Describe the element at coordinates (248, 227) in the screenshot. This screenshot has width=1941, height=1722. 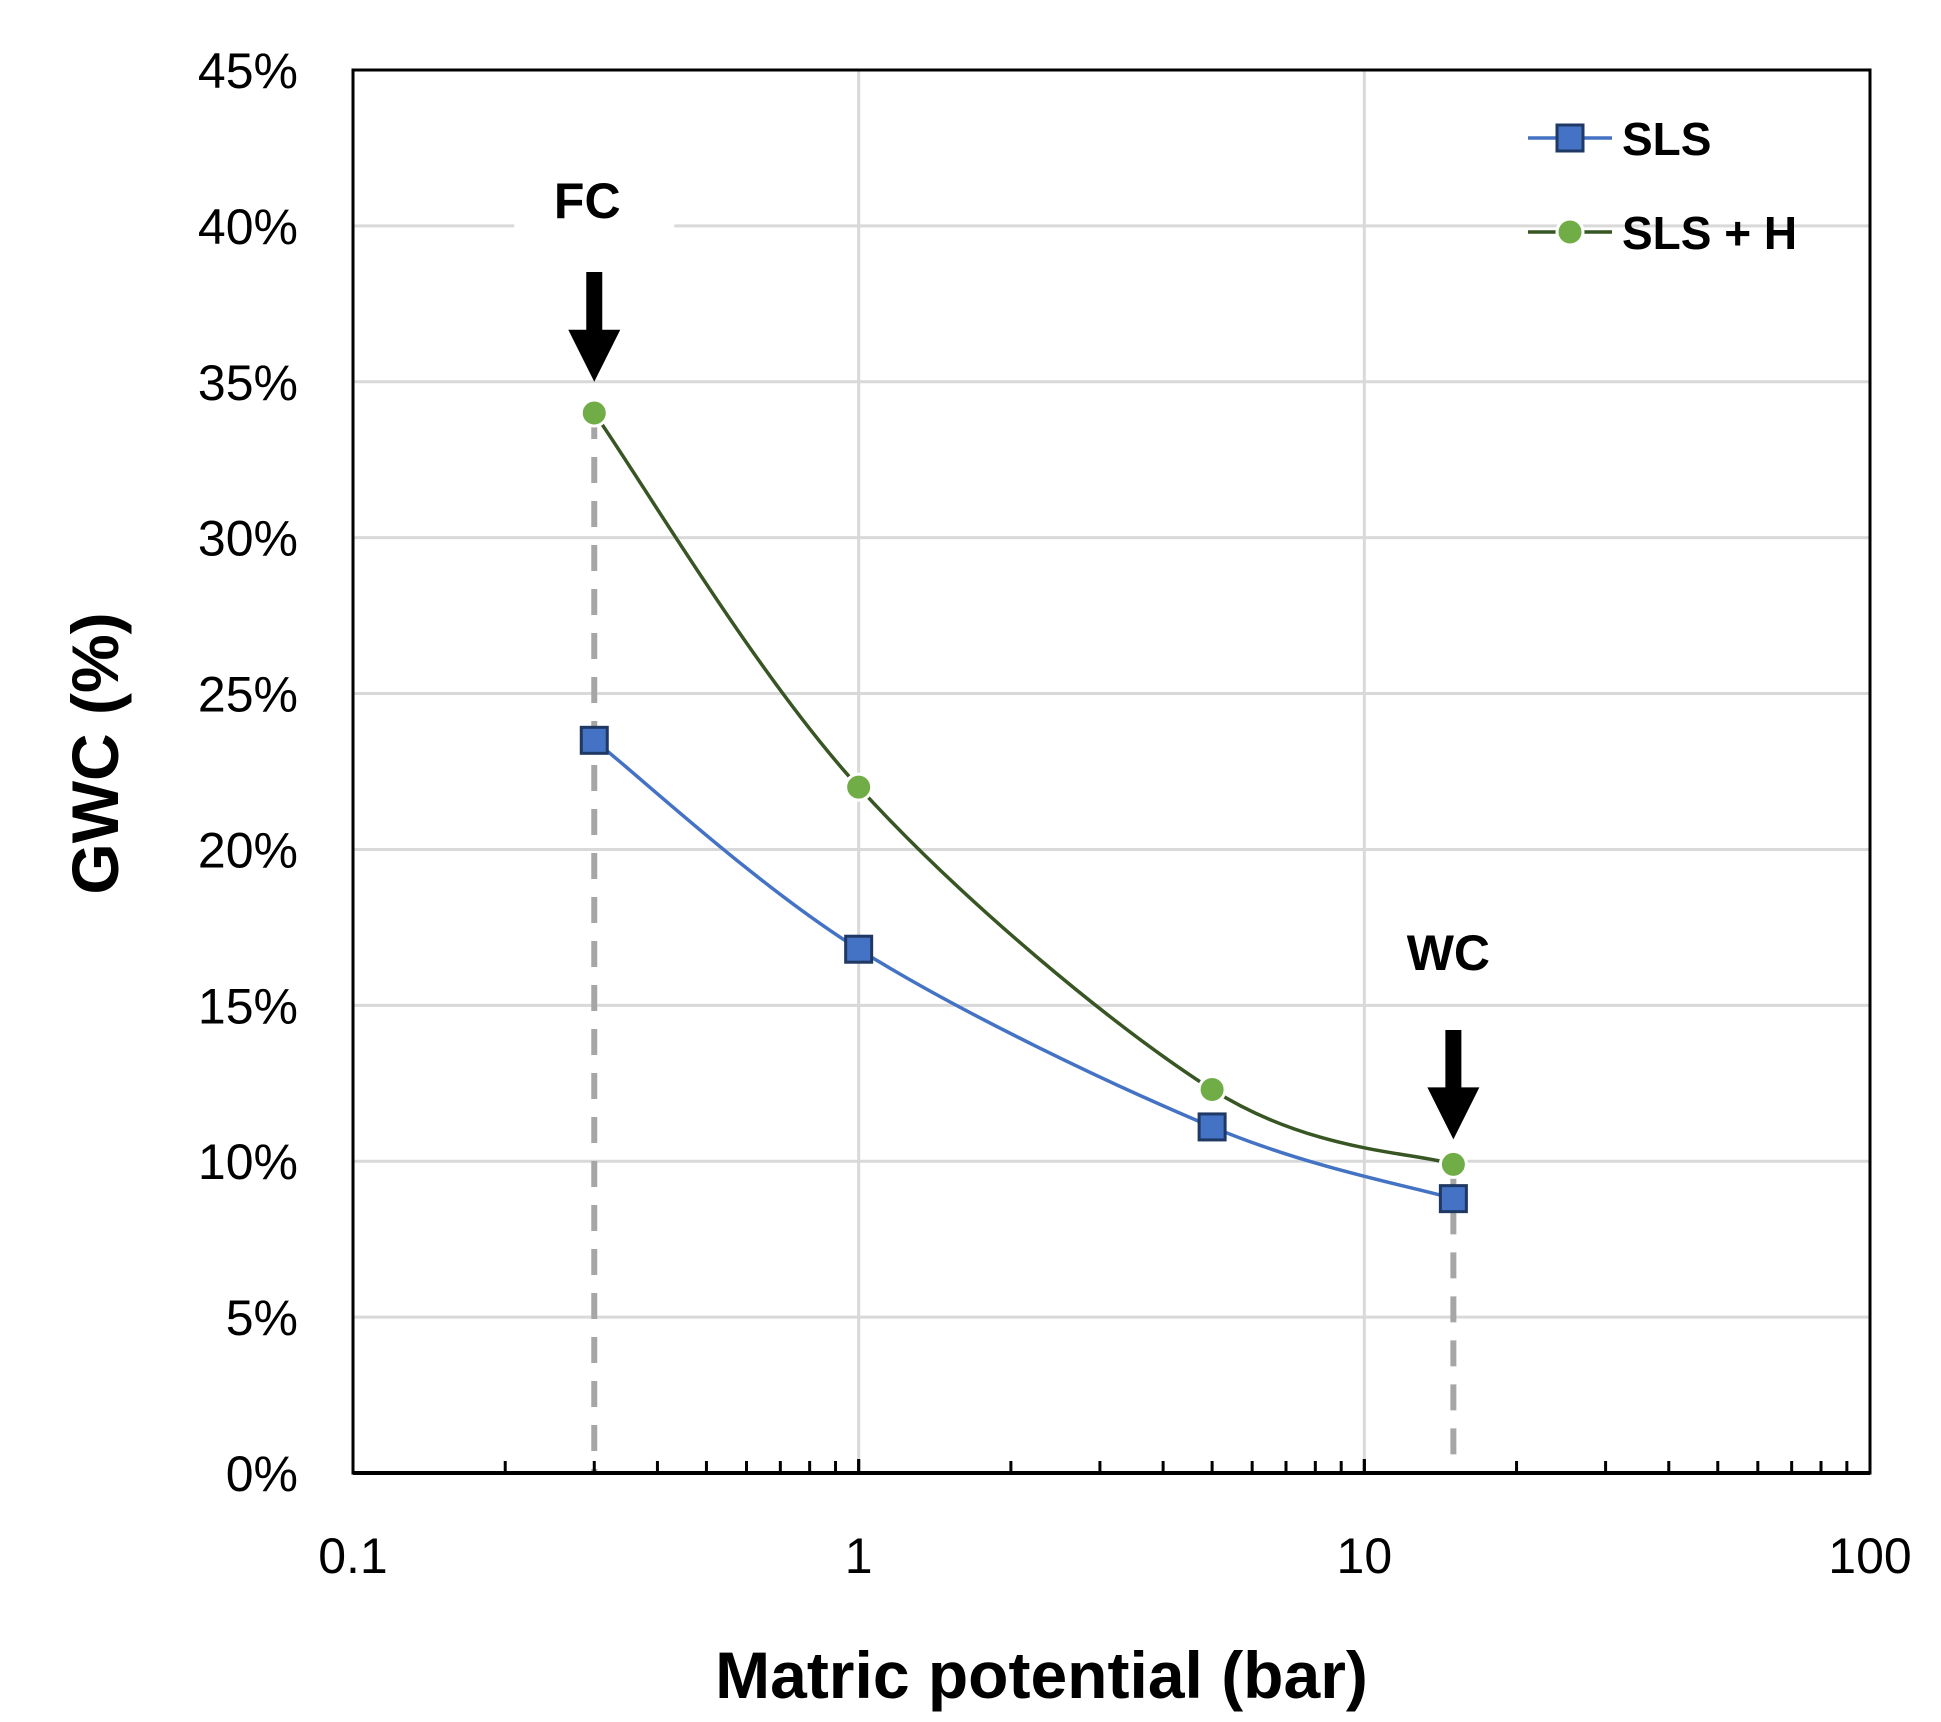
I see `y-tick-label: 40%` at that location.